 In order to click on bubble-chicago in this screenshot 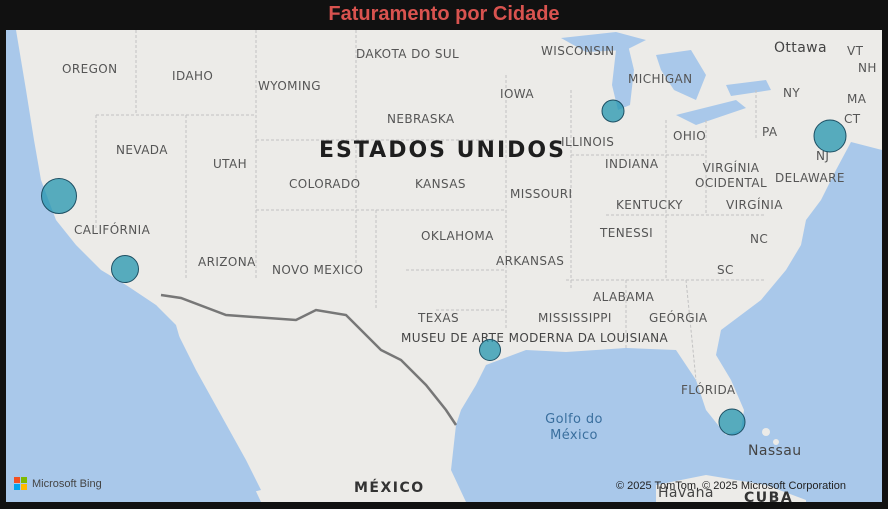, I will do `click(613, 111)`.